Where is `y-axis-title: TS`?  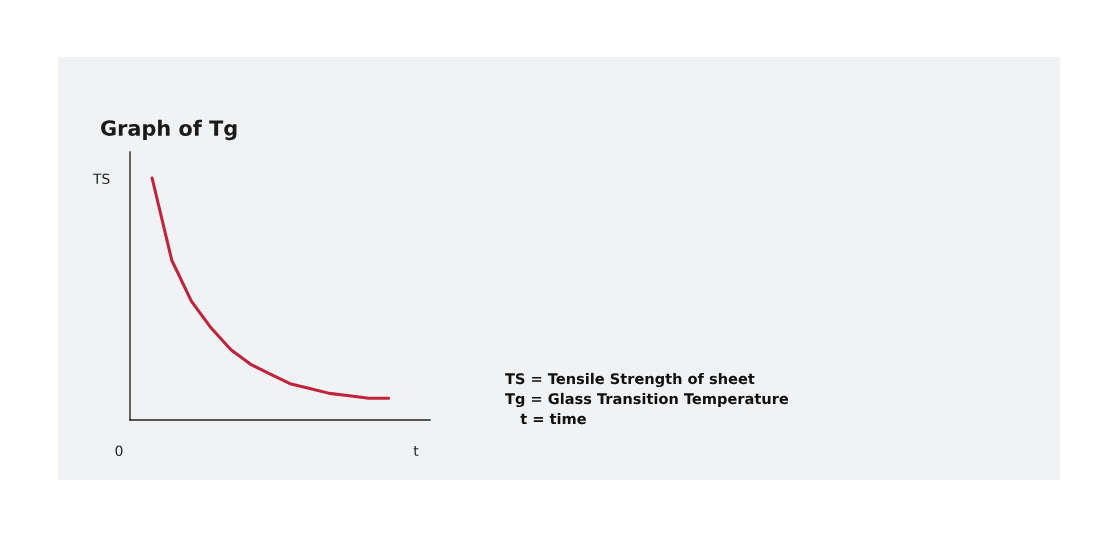
y-axis-title: TS is located at coordinates (101, 179).